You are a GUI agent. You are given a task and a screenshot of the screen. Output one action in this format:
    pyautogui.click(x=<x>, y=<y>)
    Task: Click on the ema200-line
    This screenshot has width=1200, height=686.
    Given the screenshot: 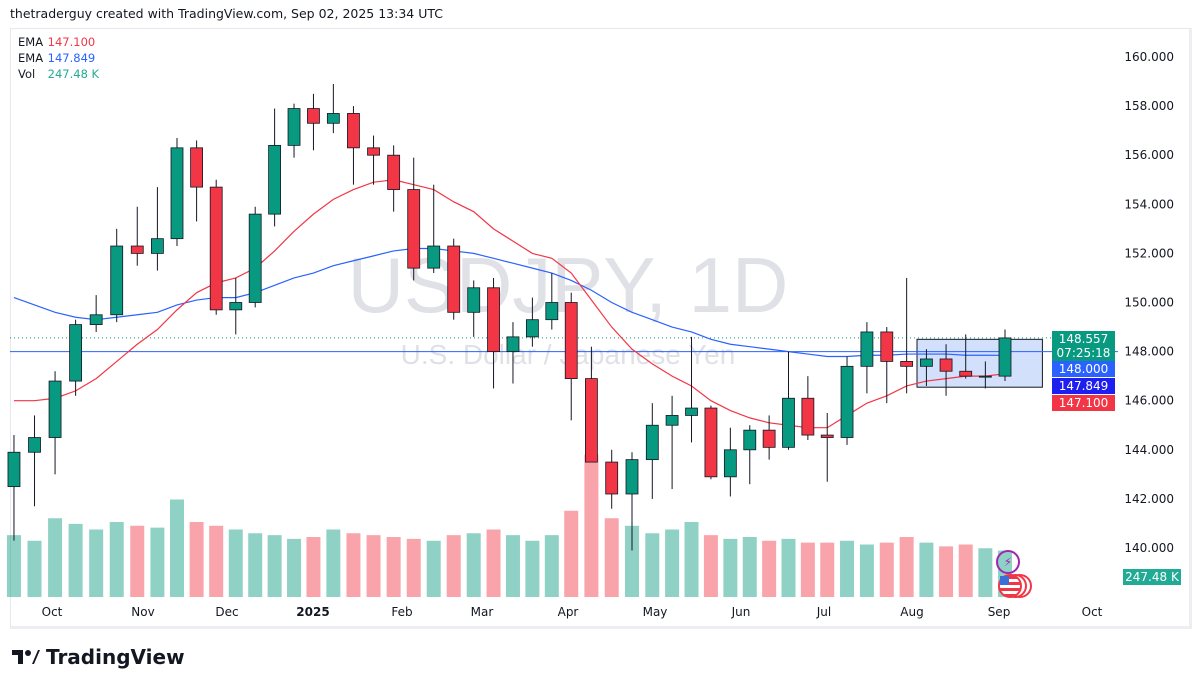 What is the action you would take?
    pyautogui.click(x=509, y=302)
    